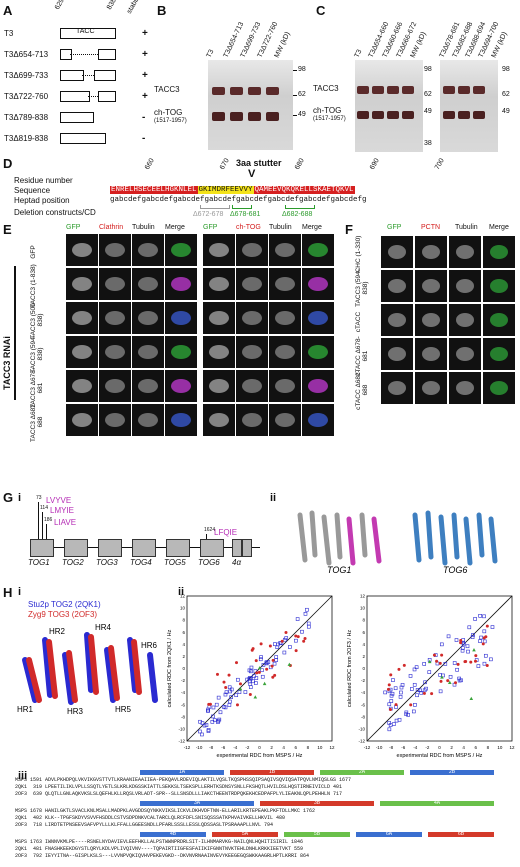 The image size is (520, 867). Describe the element at coordinates (111, 227) in the screenshot. I see `column-header: Clathrin` at that location.